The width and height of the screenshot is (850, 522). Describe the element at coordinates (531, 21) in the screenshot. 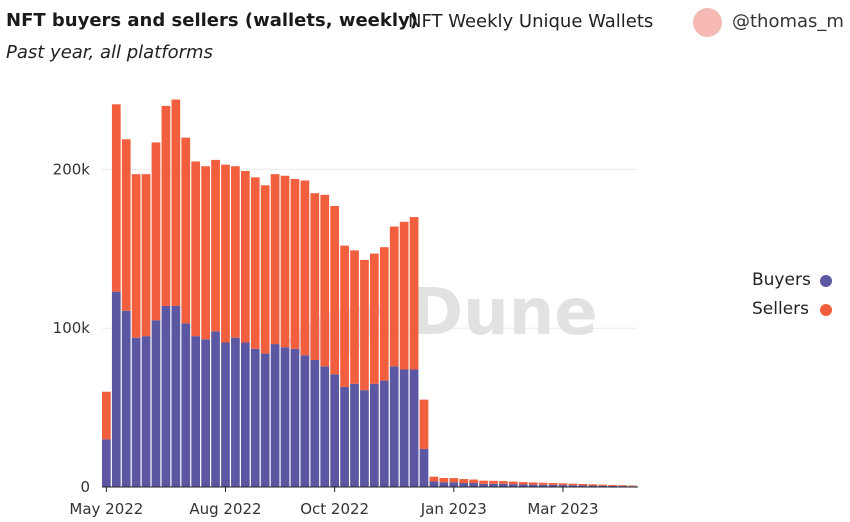

I see `chart-name: NFT Weekly Unique Wallets` at that location.